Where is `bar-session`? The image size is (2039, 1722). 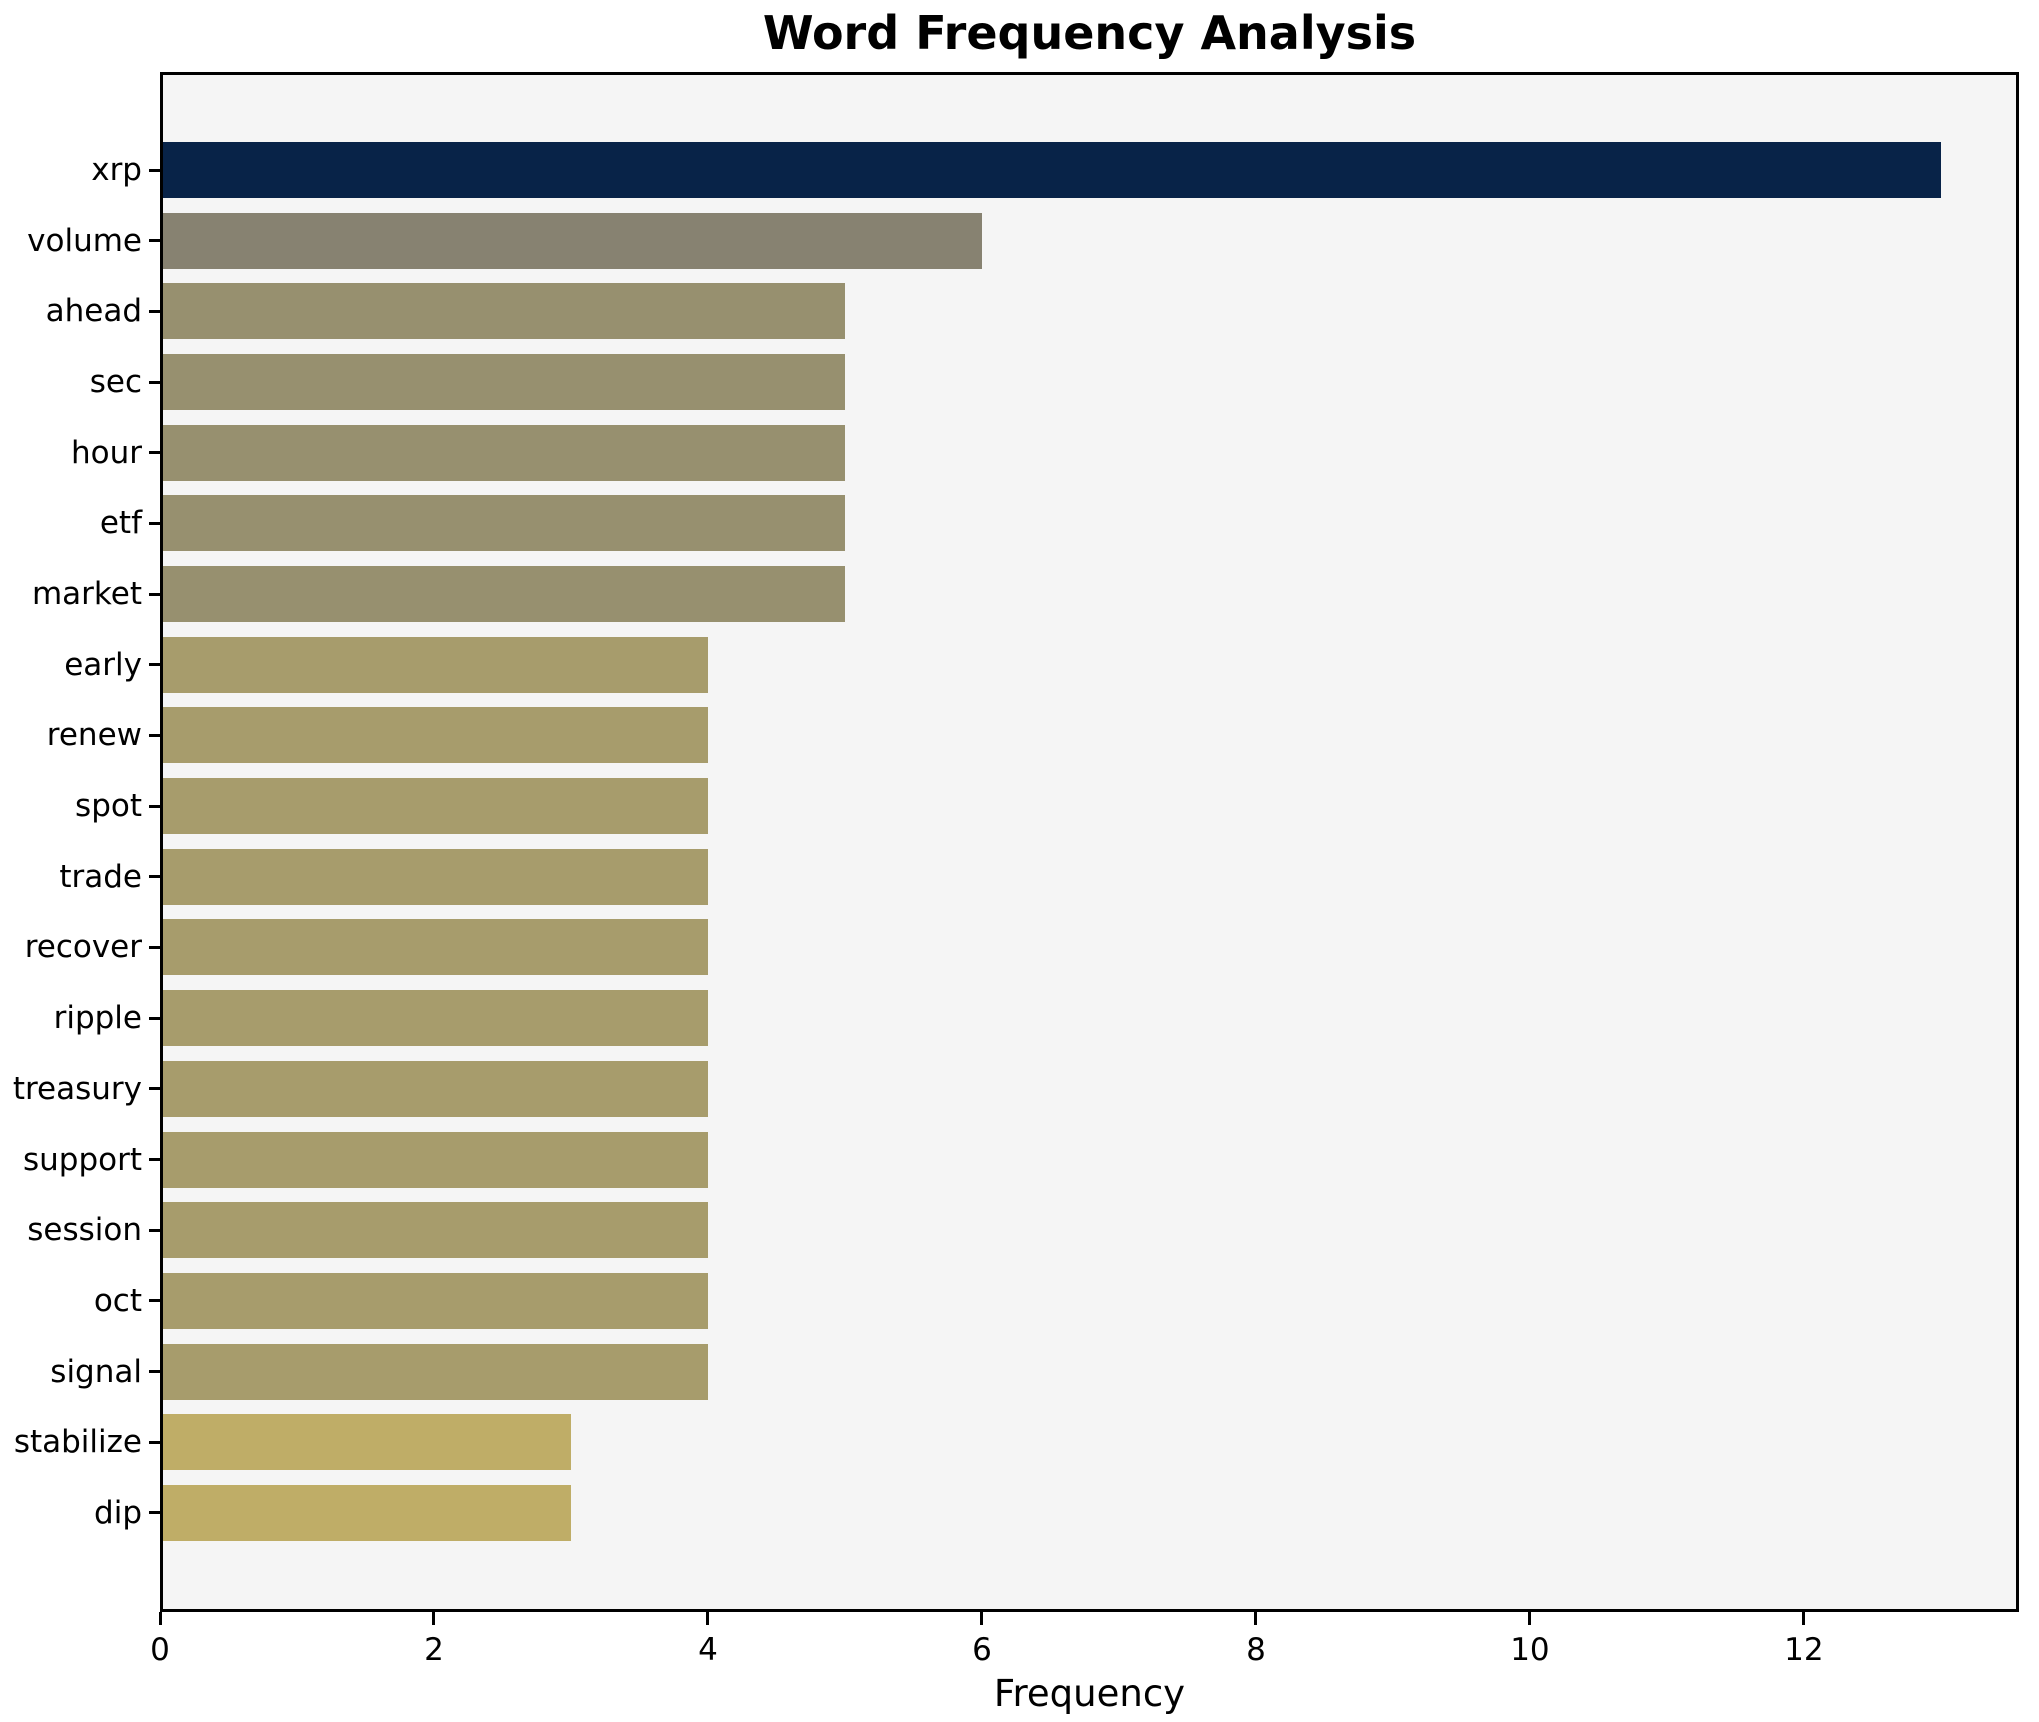 bar-session is located at coordinates (435, 1230).